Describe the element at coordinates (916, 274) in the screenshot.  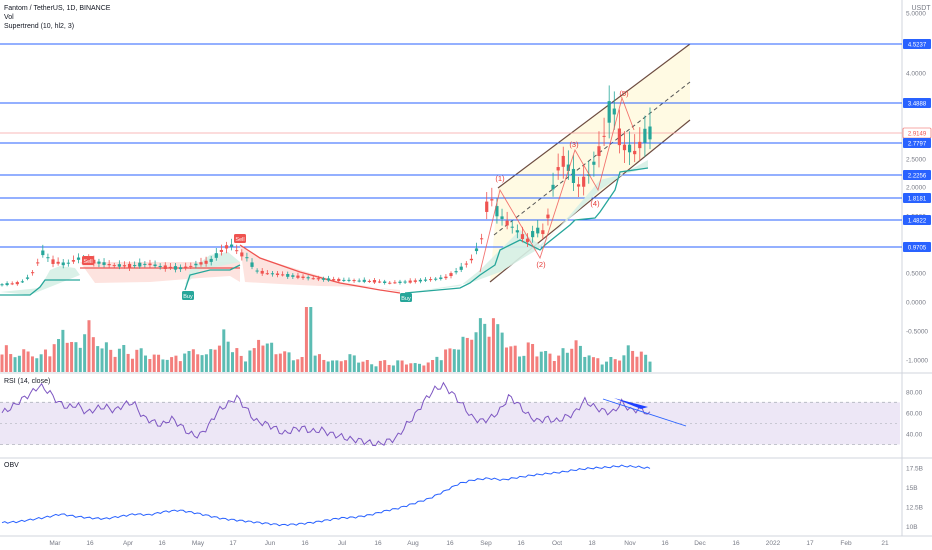
I see `price-tick-label: 0.5000` at that location.